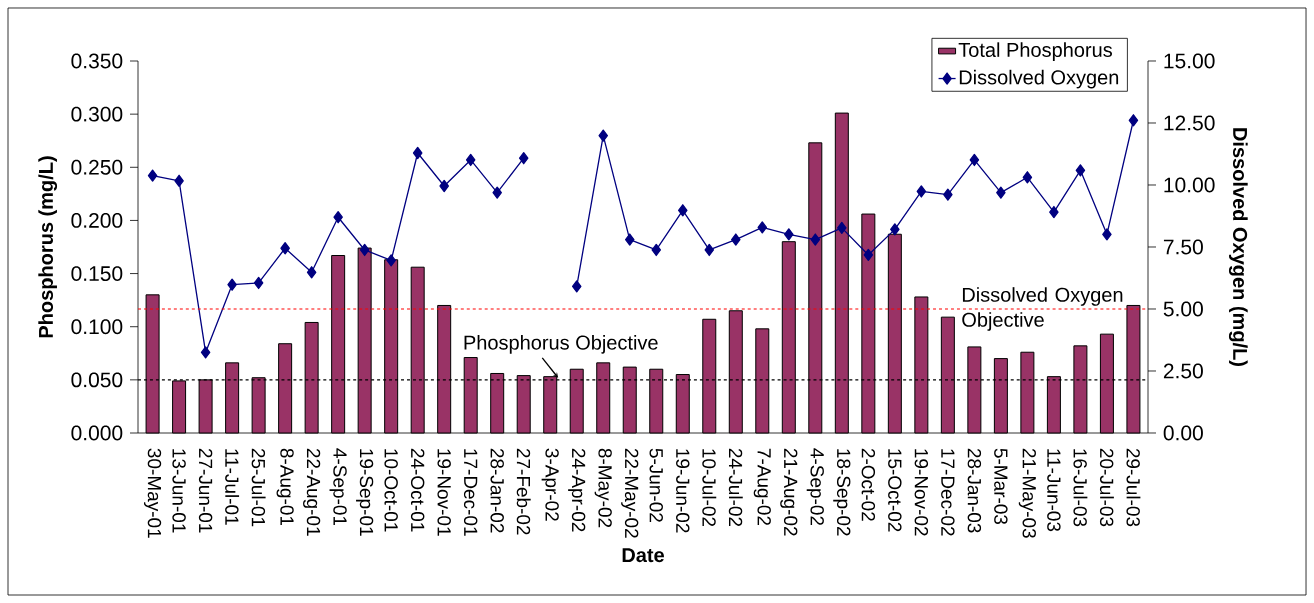 The height and width of the screenshot is (603, 1314). What do you see at coordinates (365, 492) in the screenshot?
I see `x-tick-label: 19-Sep-01` at bounding box center [365, 492].